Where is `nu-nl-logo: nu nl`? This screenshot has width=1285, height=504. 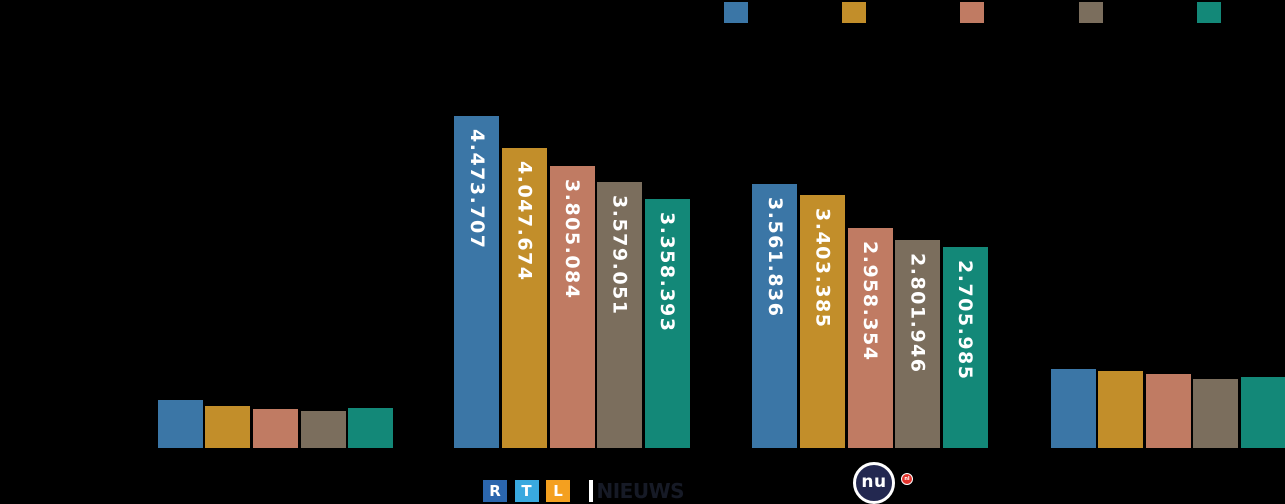
nu-nl-logo: nu nl is located at coordinates (883, 483).